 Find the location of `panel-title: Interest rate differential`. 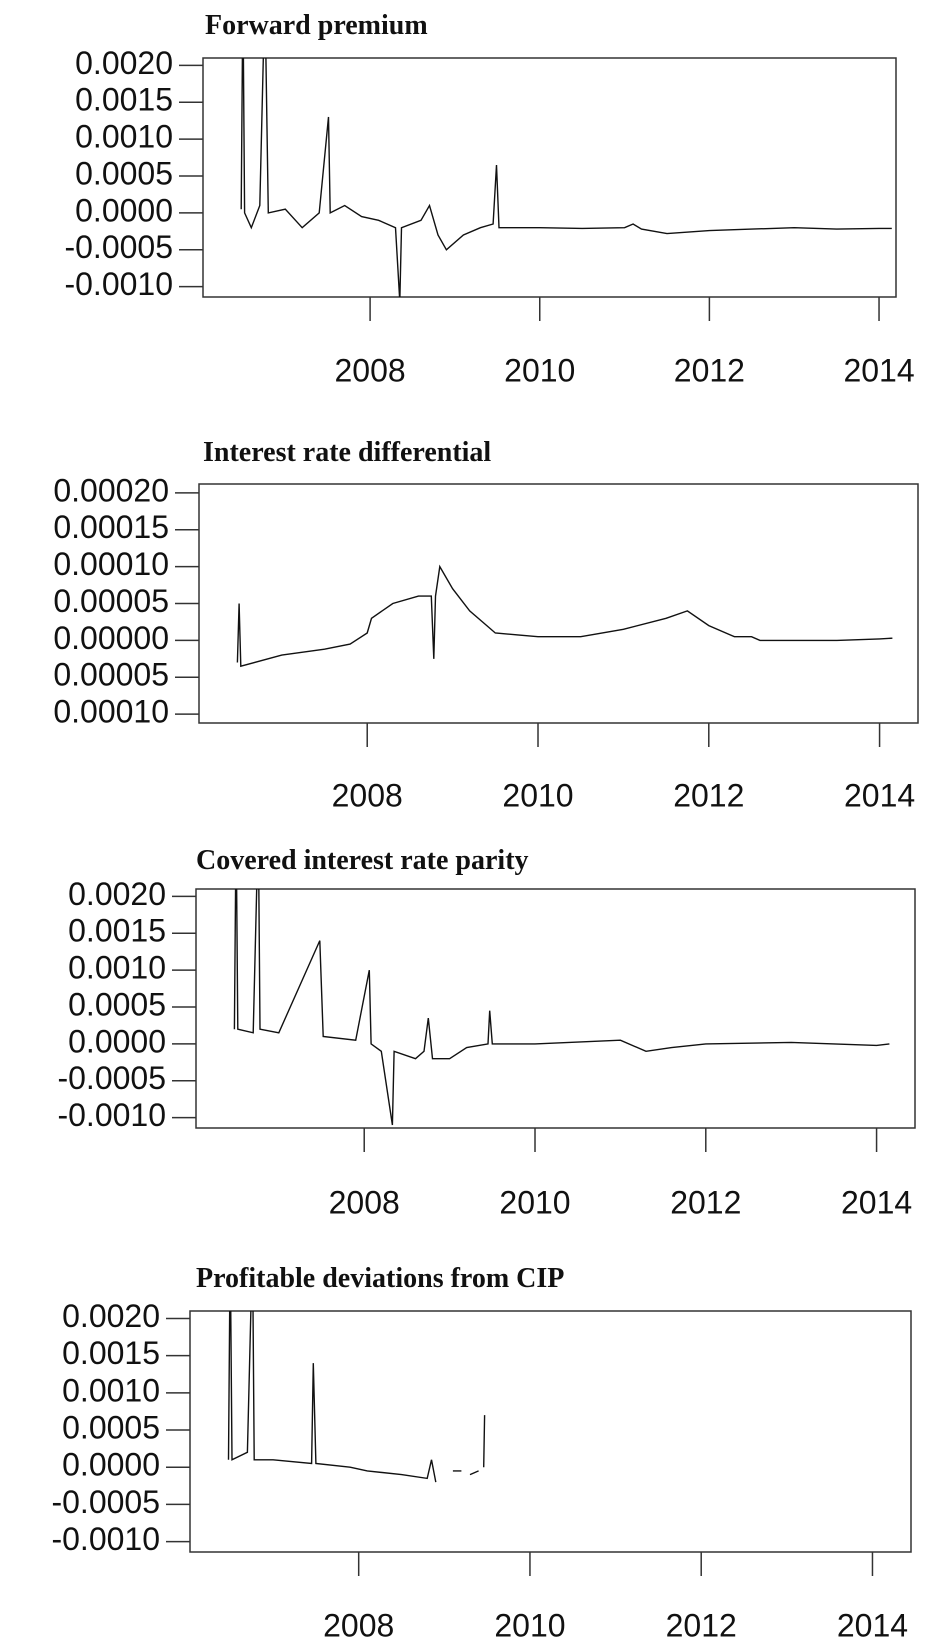

panel-title: Interest rate differential is located at coordinates (347, 452).